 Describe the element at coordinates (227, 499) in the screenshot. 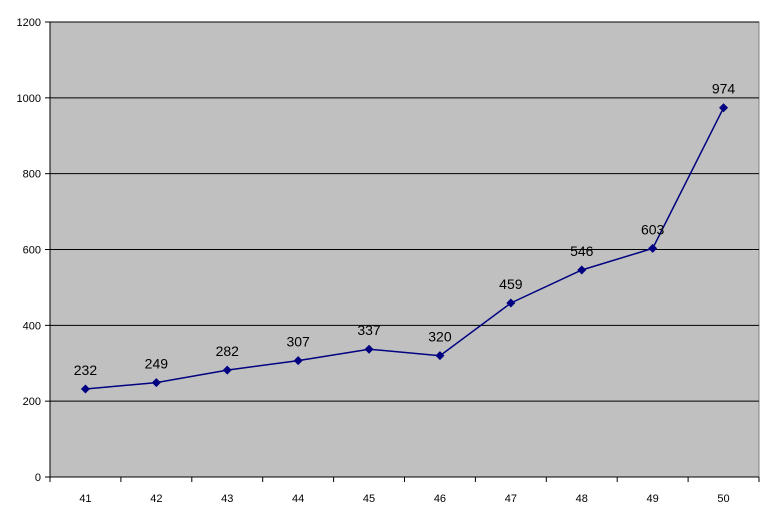

I see `x-tick-label: 43` at that location.